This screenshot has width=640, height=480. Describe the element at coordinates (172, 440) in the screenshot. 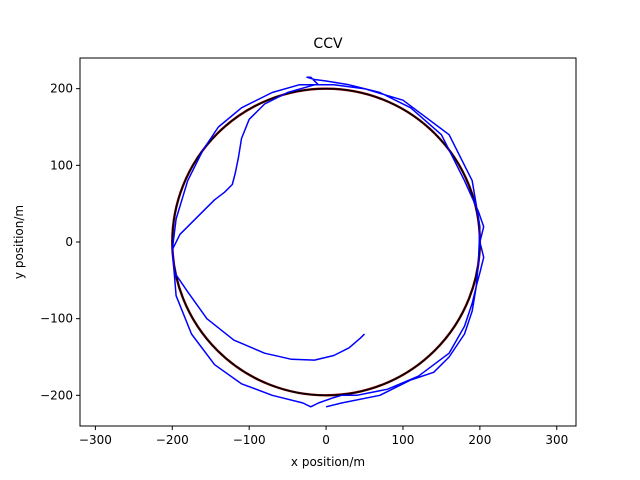

I see `x-tick-label: −200` at that location.